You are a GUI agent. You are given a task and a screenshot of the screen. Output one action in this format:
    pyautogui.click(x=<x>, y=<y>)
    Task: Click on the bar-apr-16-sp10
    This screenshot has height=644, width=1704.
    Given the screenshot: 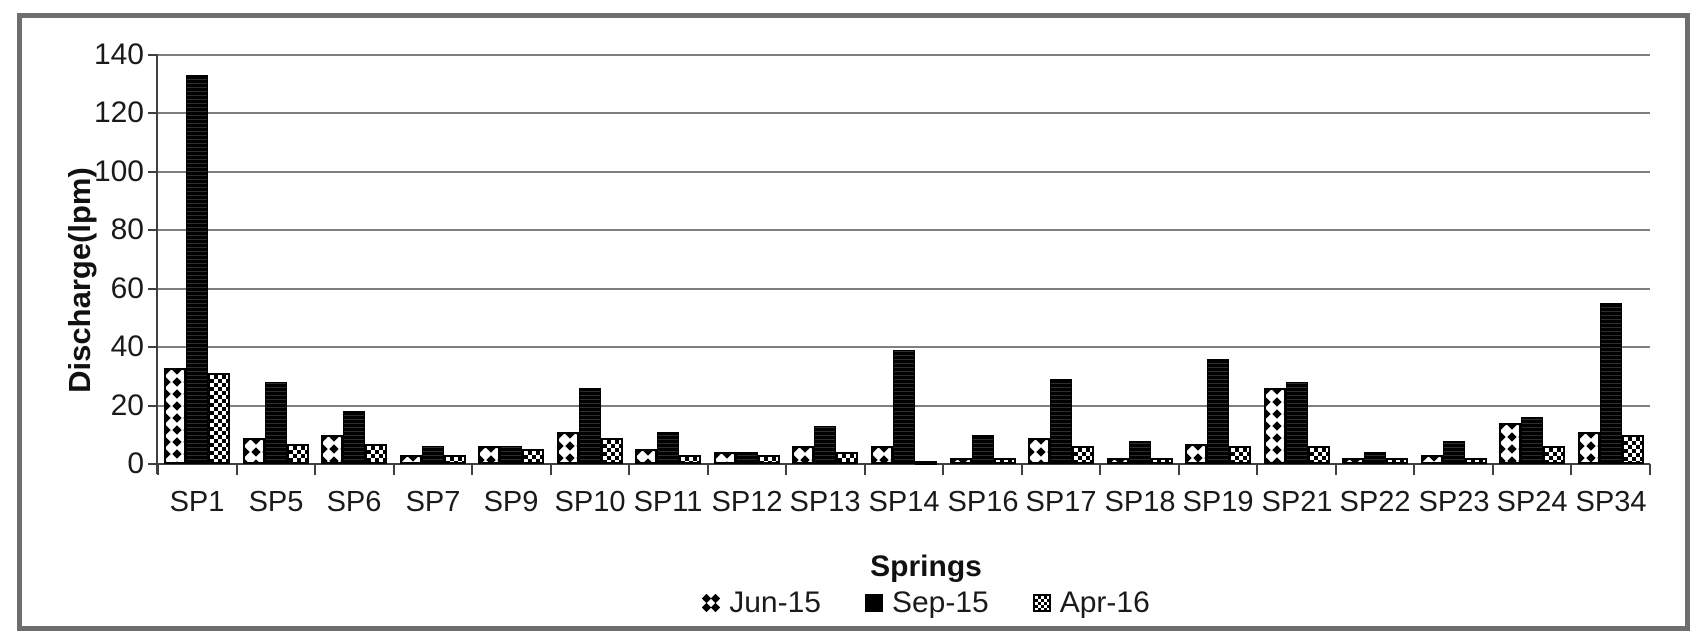 What is the action you would take?
    pyautogui.click(x=612, y=451)
    